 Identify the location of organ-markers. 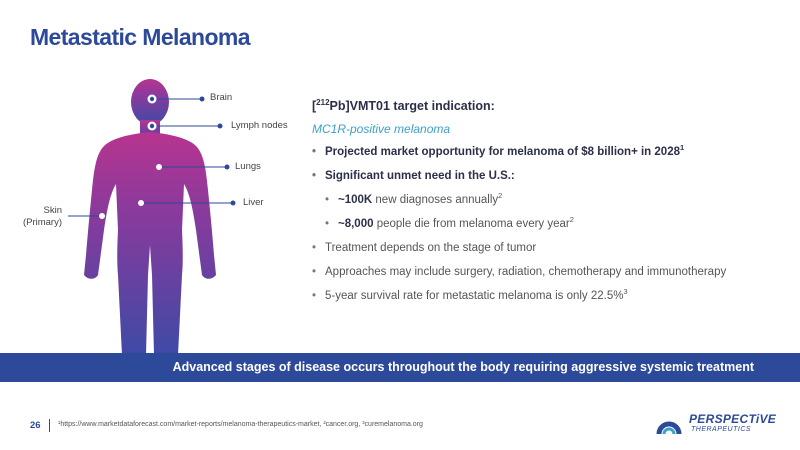
(130, 156).